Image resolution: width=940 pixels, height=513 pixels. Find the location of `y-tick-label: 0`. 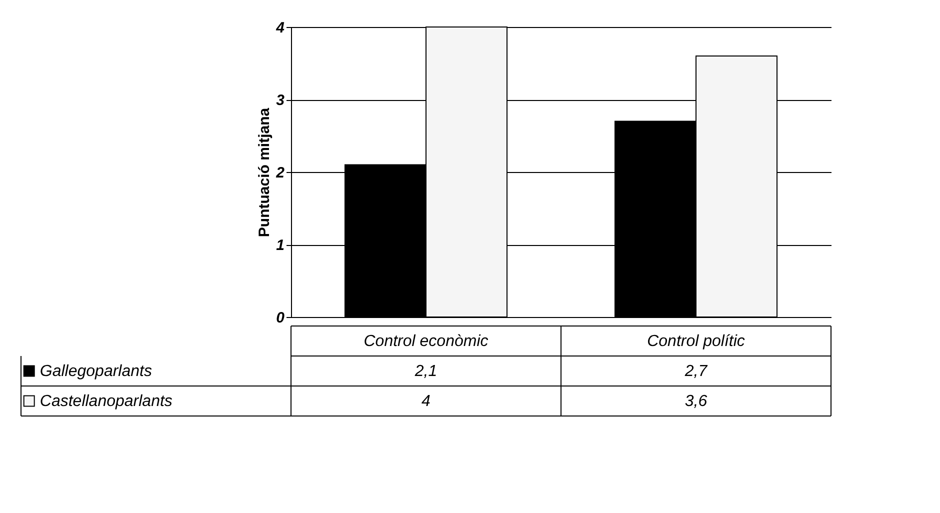

y-tick-label: 0 is located at coordinates (281, 318).